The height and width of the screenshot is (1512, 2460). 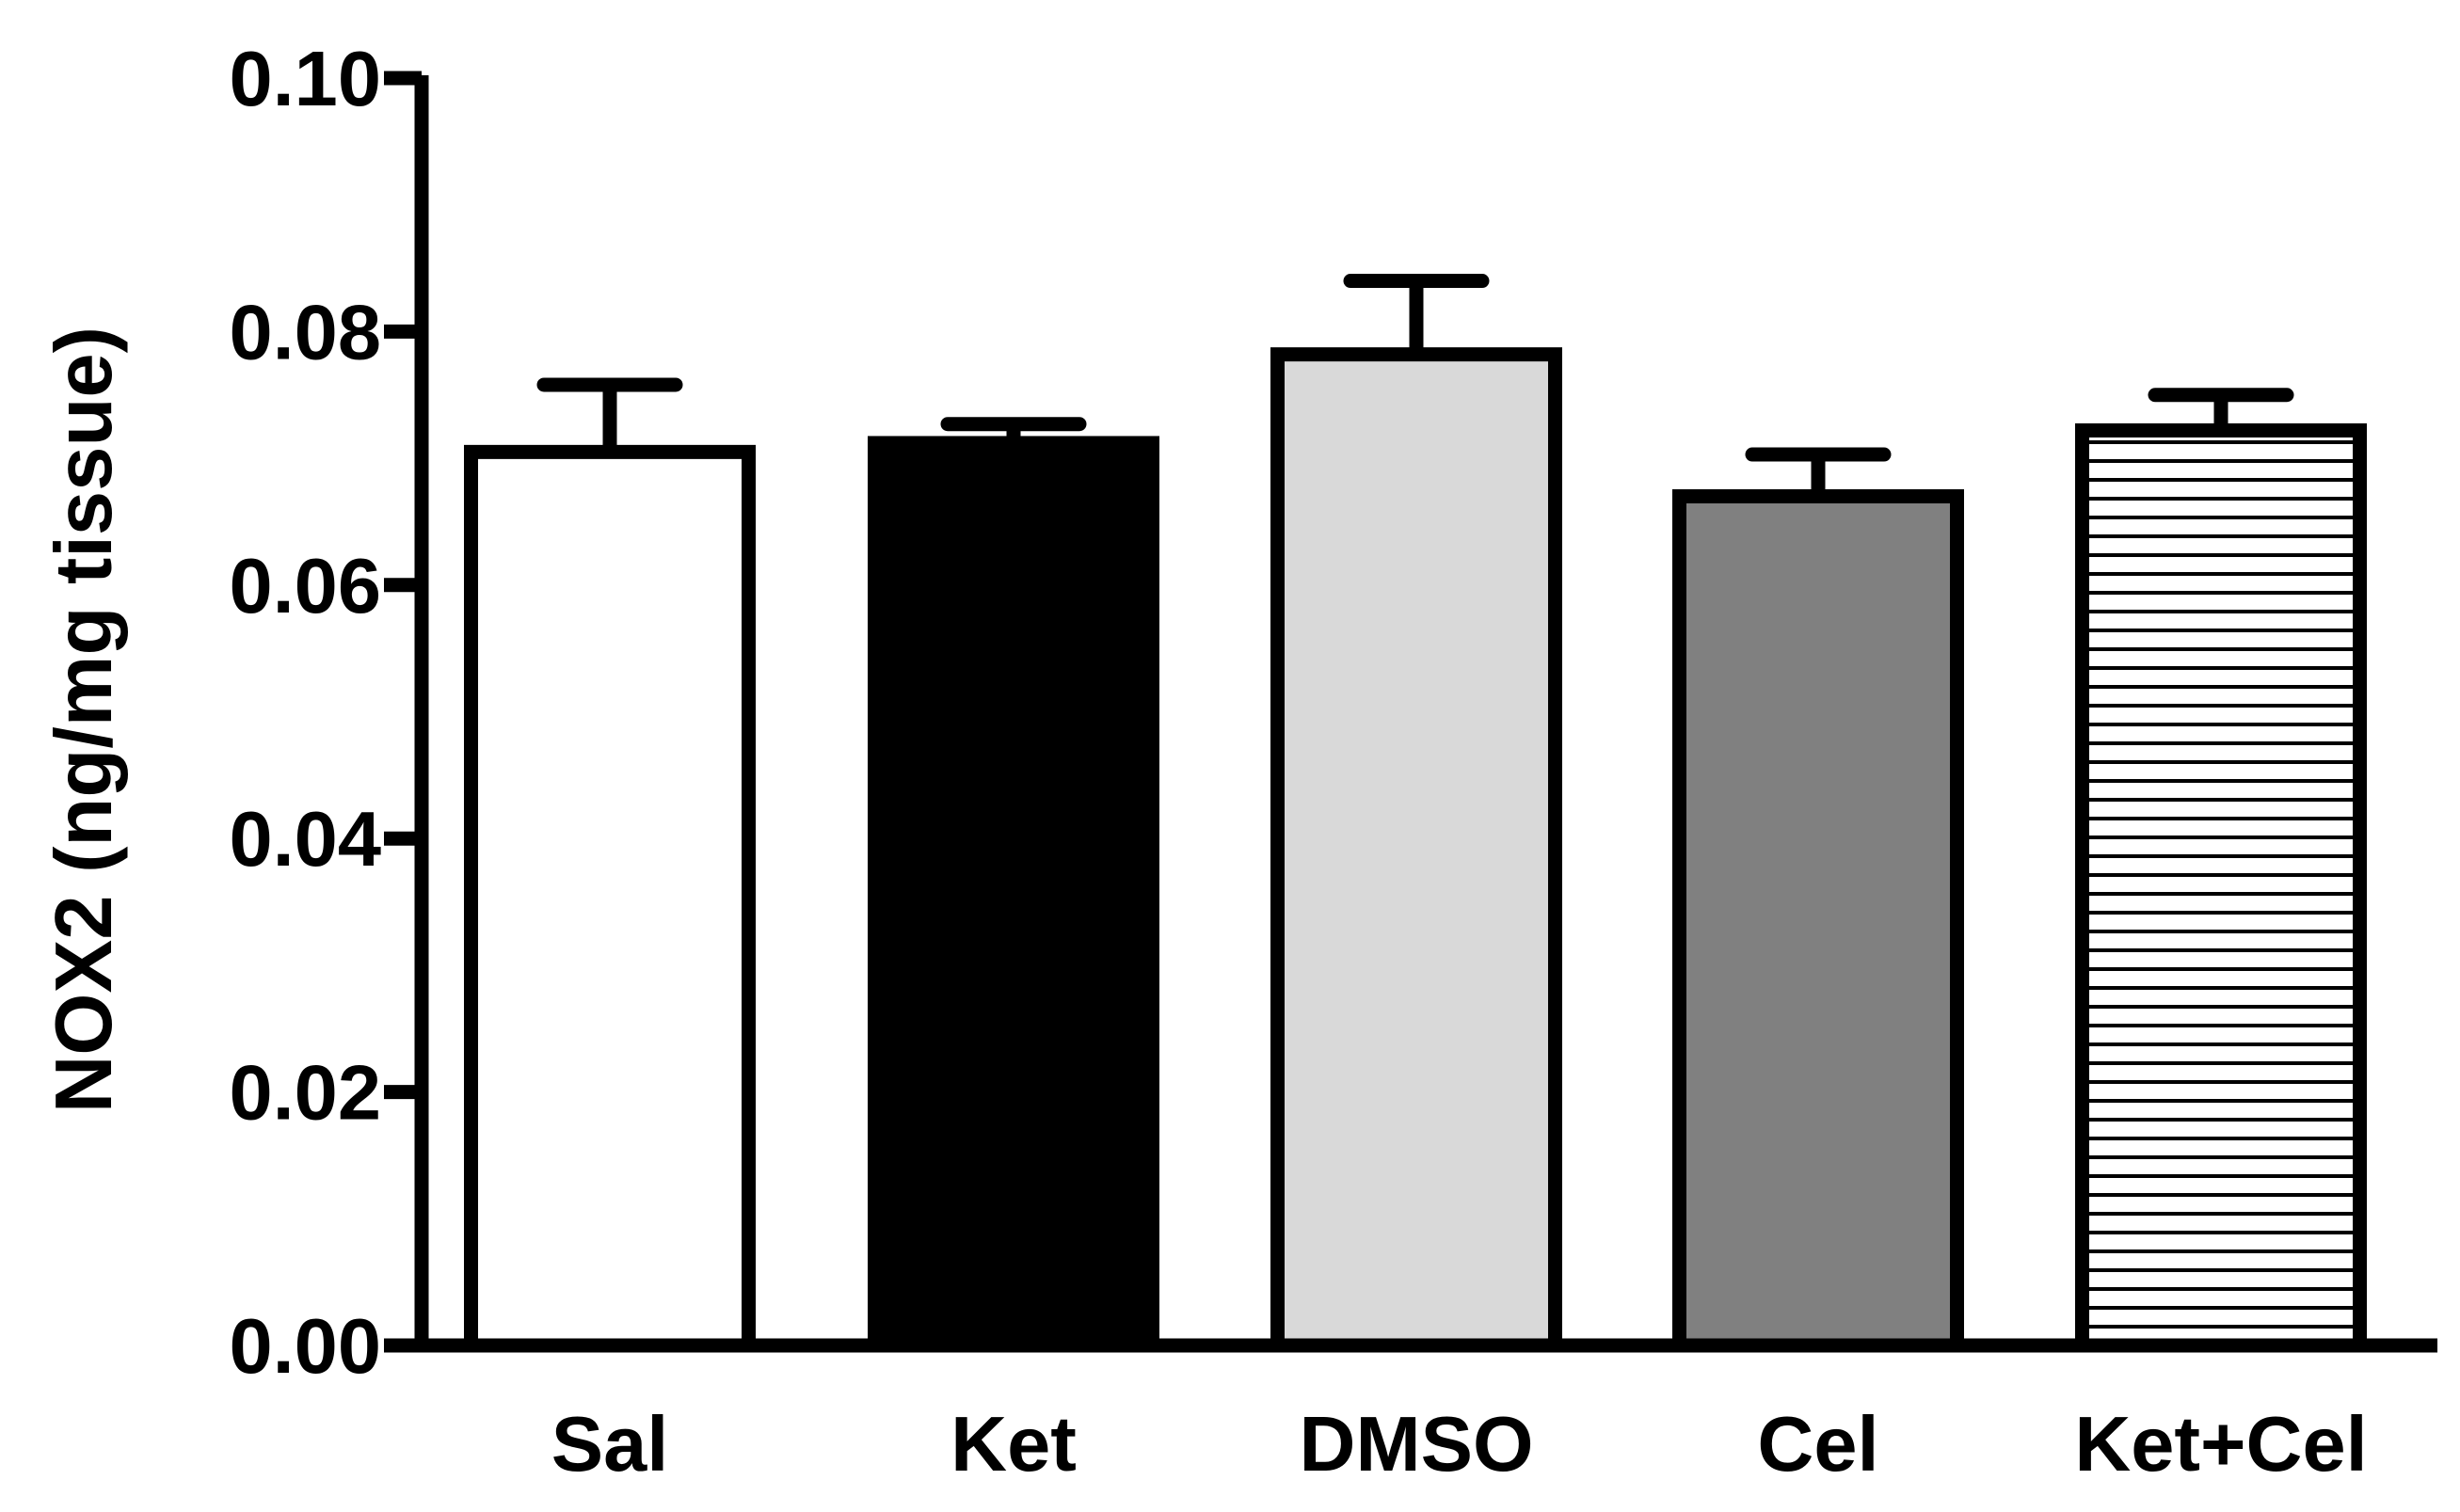 What do you see at coordinates (1817, 1444) in the screenshot?
I see `x-tick-label: Cel` at bounding box center [1817, 1444].